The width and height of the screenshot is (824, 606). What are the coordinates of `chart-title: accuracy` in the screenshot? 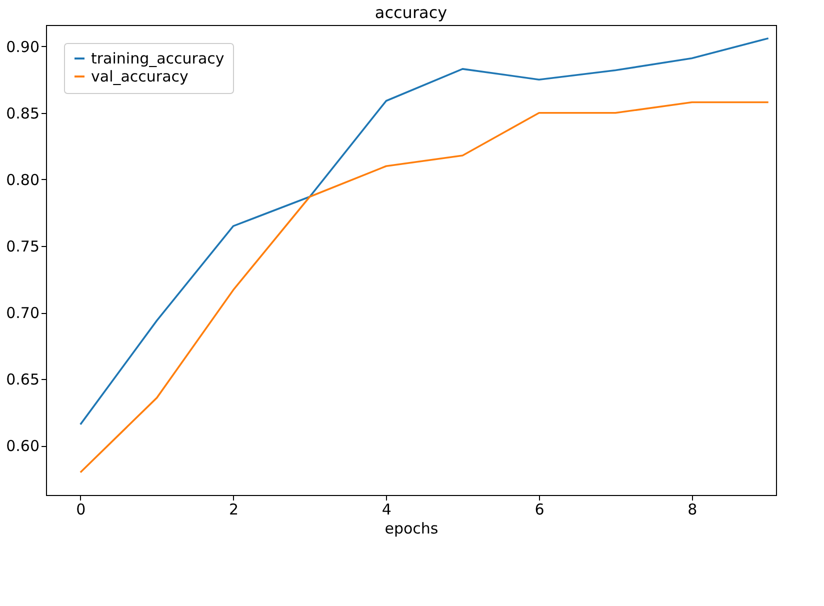 It's located at (411, 12).